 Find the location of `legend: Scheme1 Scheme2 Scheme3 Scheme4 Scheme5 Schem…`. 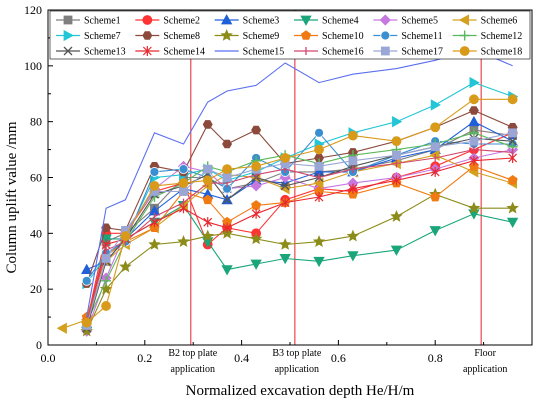

legend: Scheme1 Scheme2 Scheme3 Scheme4 Scheme5 Schem… is located at coordinates (290, 35).